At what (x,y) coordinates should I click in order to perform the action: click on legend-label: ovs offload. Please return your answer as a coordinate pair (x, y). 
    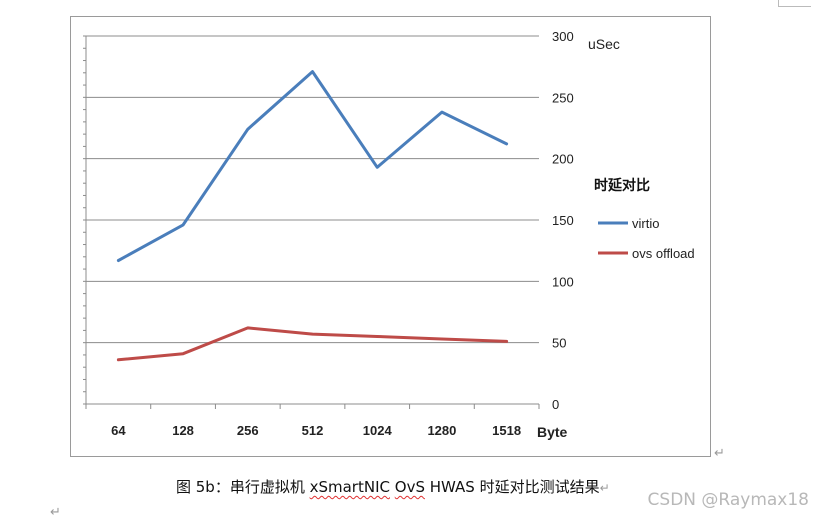
    Looking at the image, I should click on (663, 253).